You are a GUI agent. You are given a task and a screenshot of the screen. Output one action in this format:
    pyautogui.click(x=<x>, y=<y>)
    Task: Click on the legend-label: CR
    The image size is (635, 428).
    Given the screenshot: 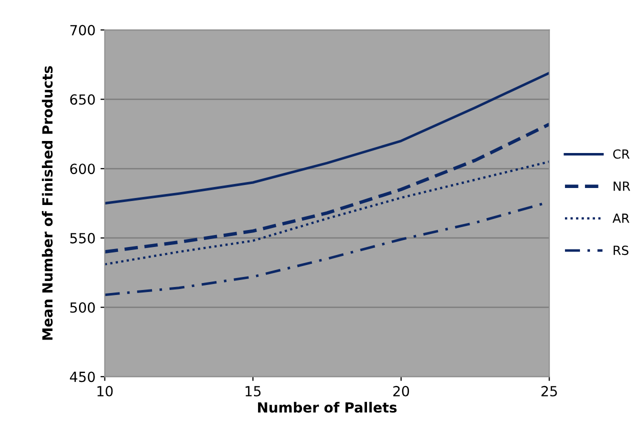 What is the action you would take?
    pyautogui.click(x=621, y=154)
    